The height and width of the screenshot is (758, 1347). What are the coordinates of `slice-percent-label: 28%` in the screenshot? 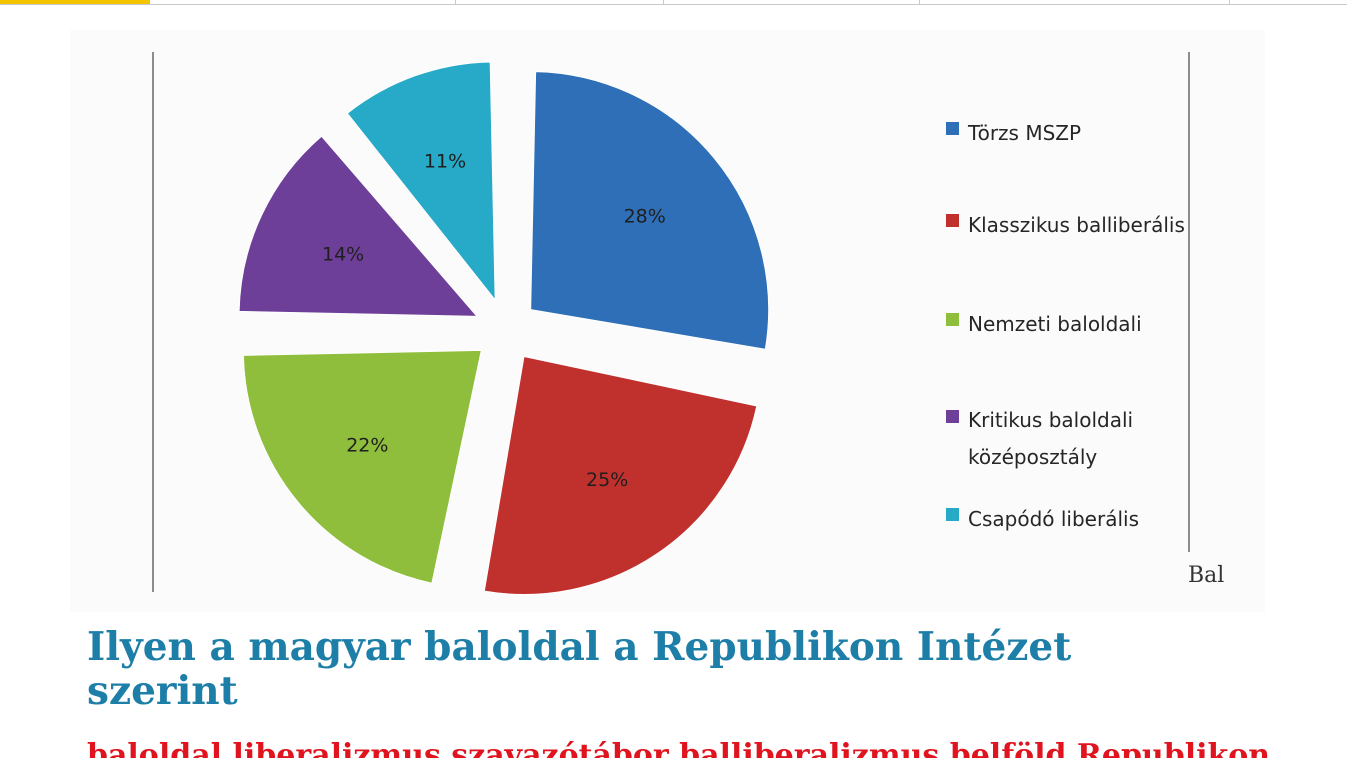 It's located at (645, 216).